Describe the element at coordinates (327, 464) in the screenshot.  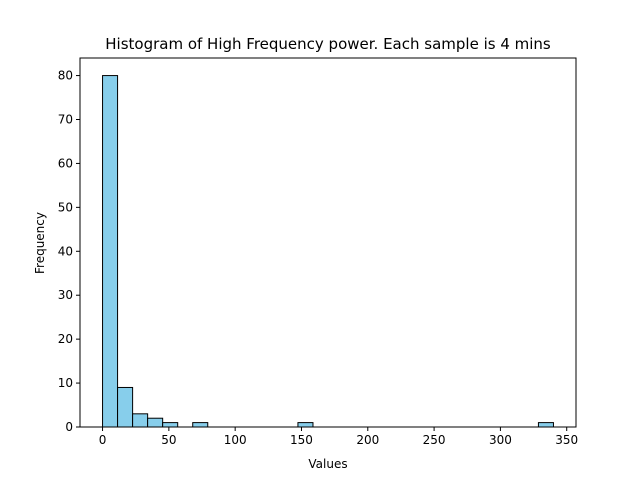
I see `x-axis-label: Values` at that location.